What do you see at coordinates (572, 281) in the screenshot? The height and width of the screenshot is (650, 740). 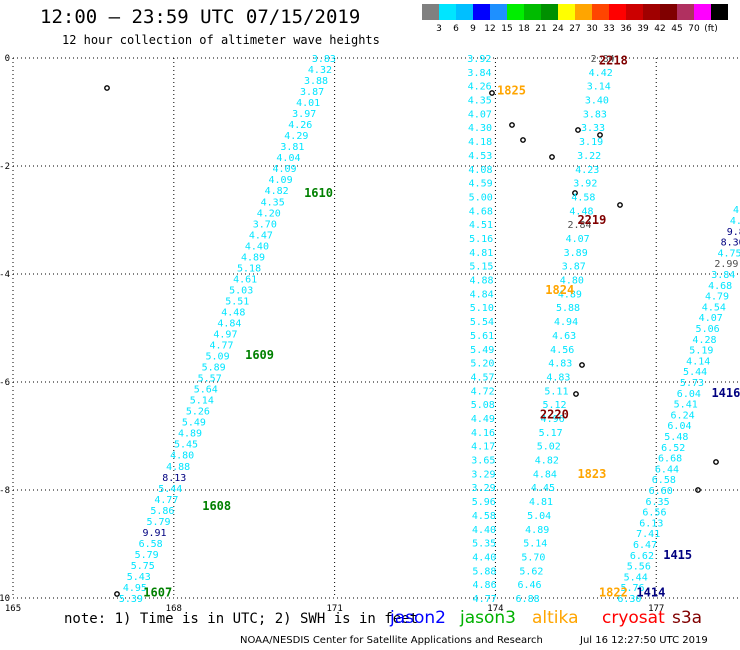 I see `swh-value: 4.80` at bounding box center [572, 281].